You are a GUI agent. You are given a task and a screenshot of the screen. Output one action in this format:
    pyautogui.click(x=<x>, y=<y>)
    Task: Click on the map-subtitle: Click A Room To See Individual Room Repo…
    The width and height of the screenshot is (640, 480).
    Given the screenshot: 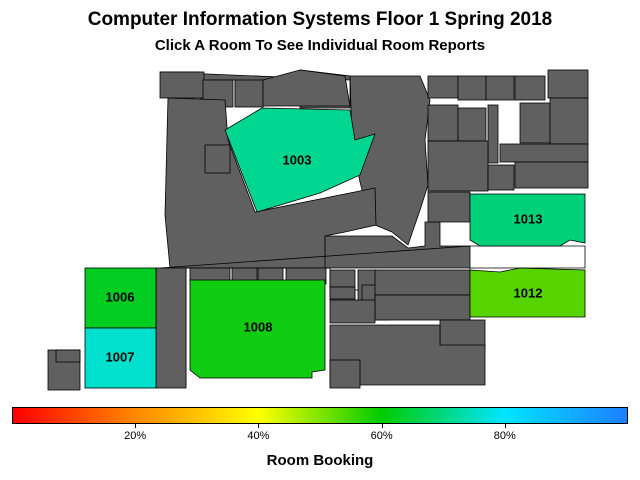 What is the action you would take?
    pyautogui.click(x=320, y=45)
    